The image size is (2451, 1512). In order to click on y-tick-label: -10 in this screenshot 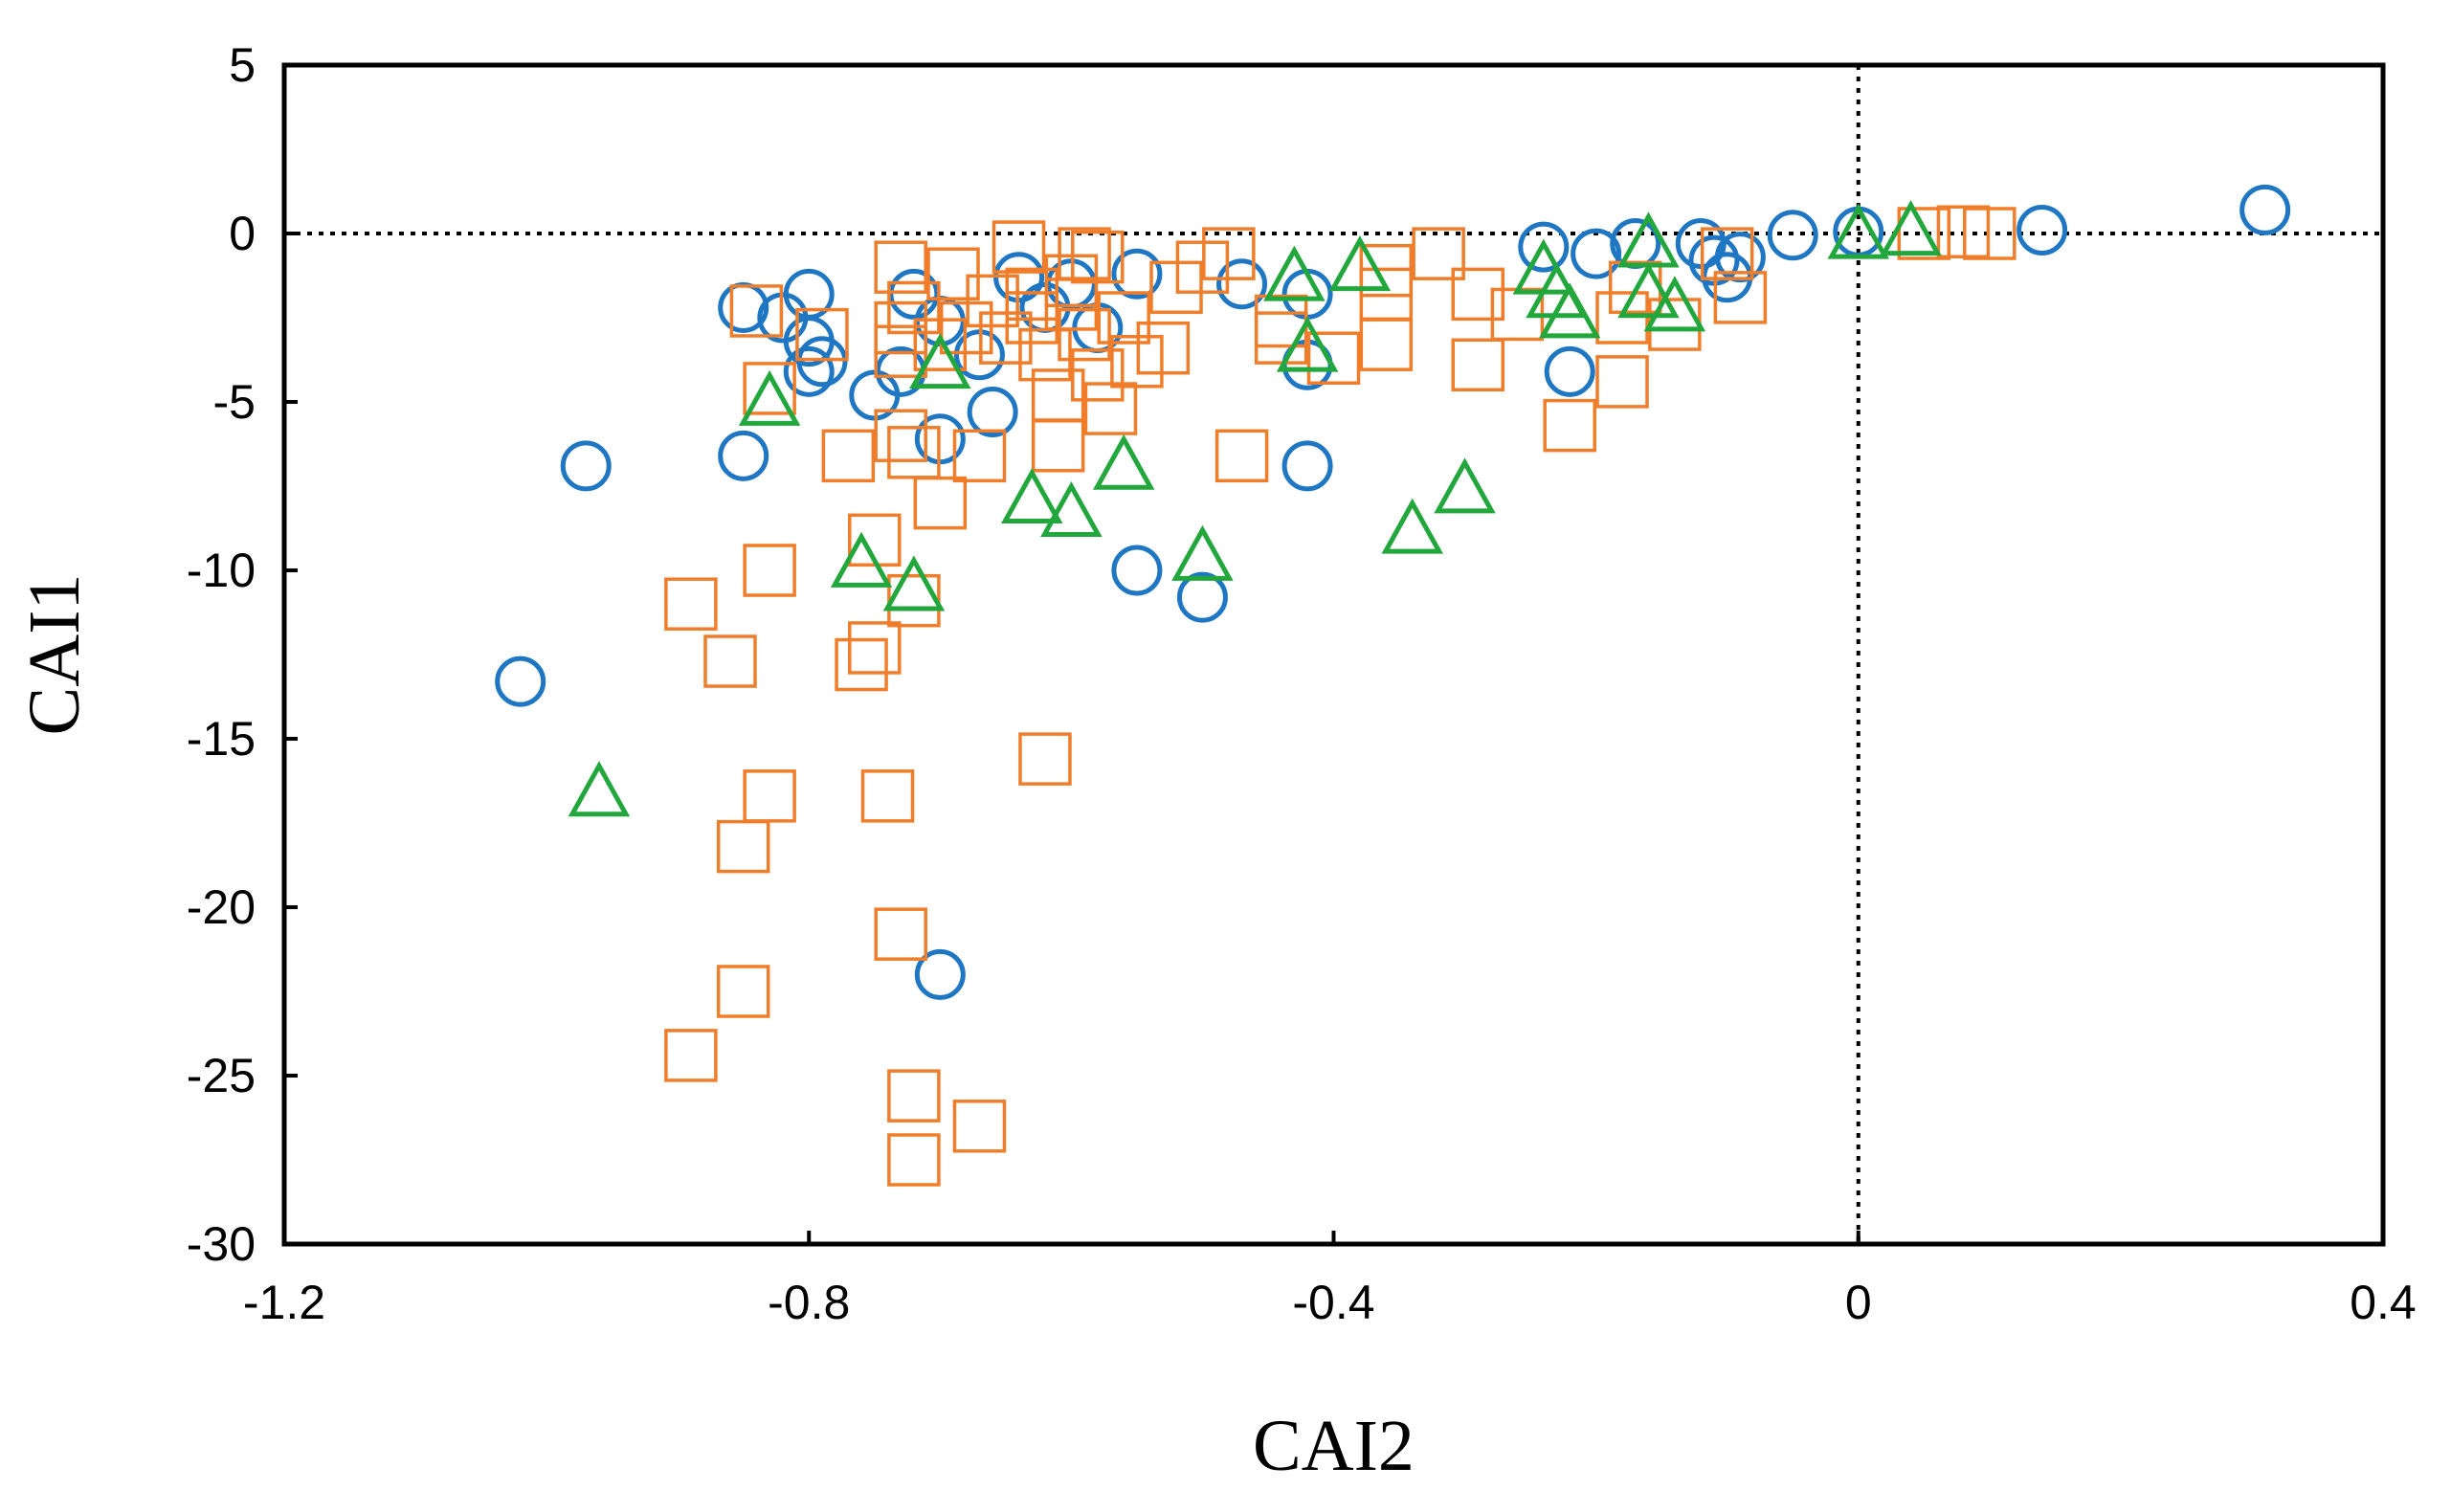, I will do `click(221, 570)`.